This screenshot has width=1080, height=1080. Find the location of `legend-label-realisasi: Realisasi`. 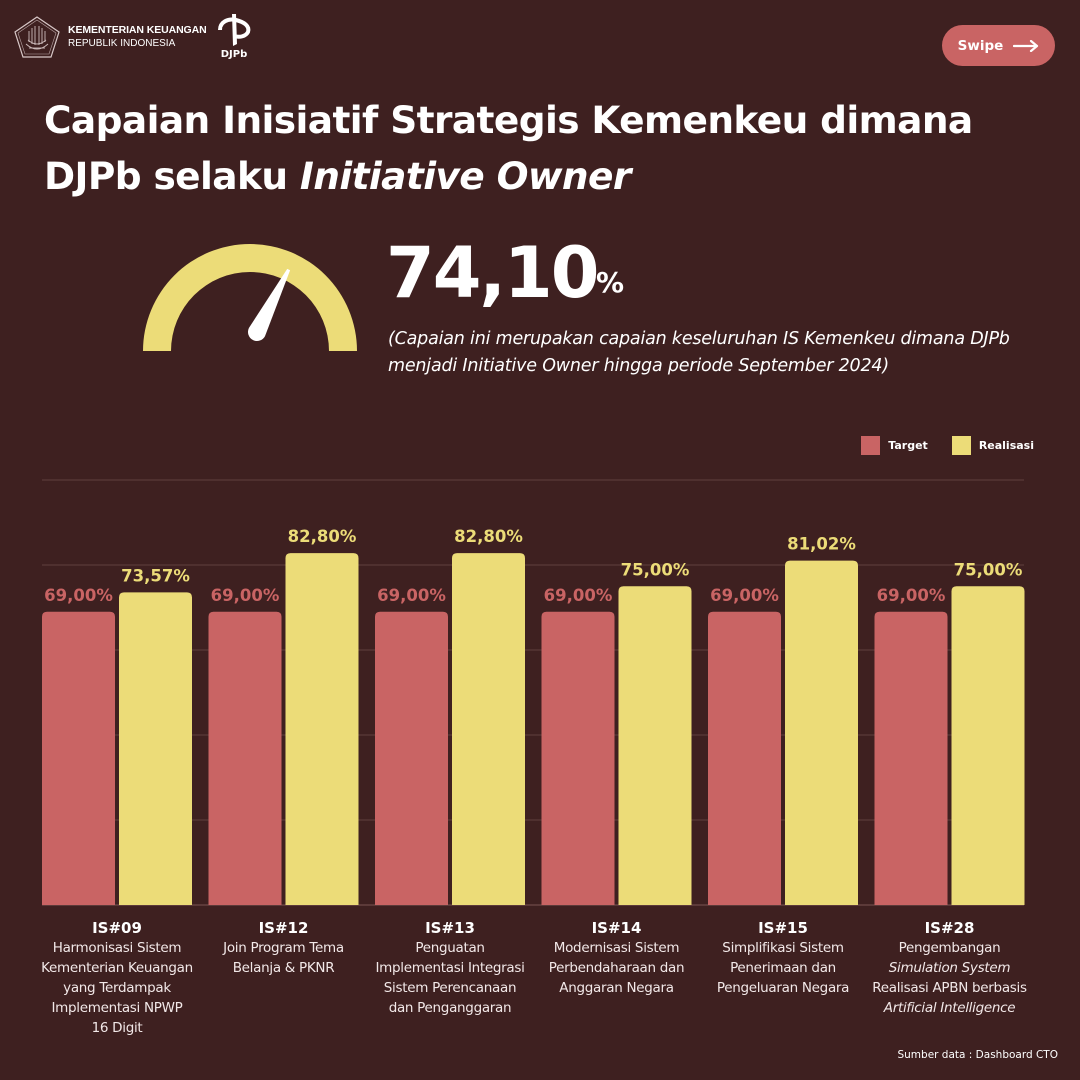

legend-label-realisasi: Realisasi is located at coordinates (1006, 445).